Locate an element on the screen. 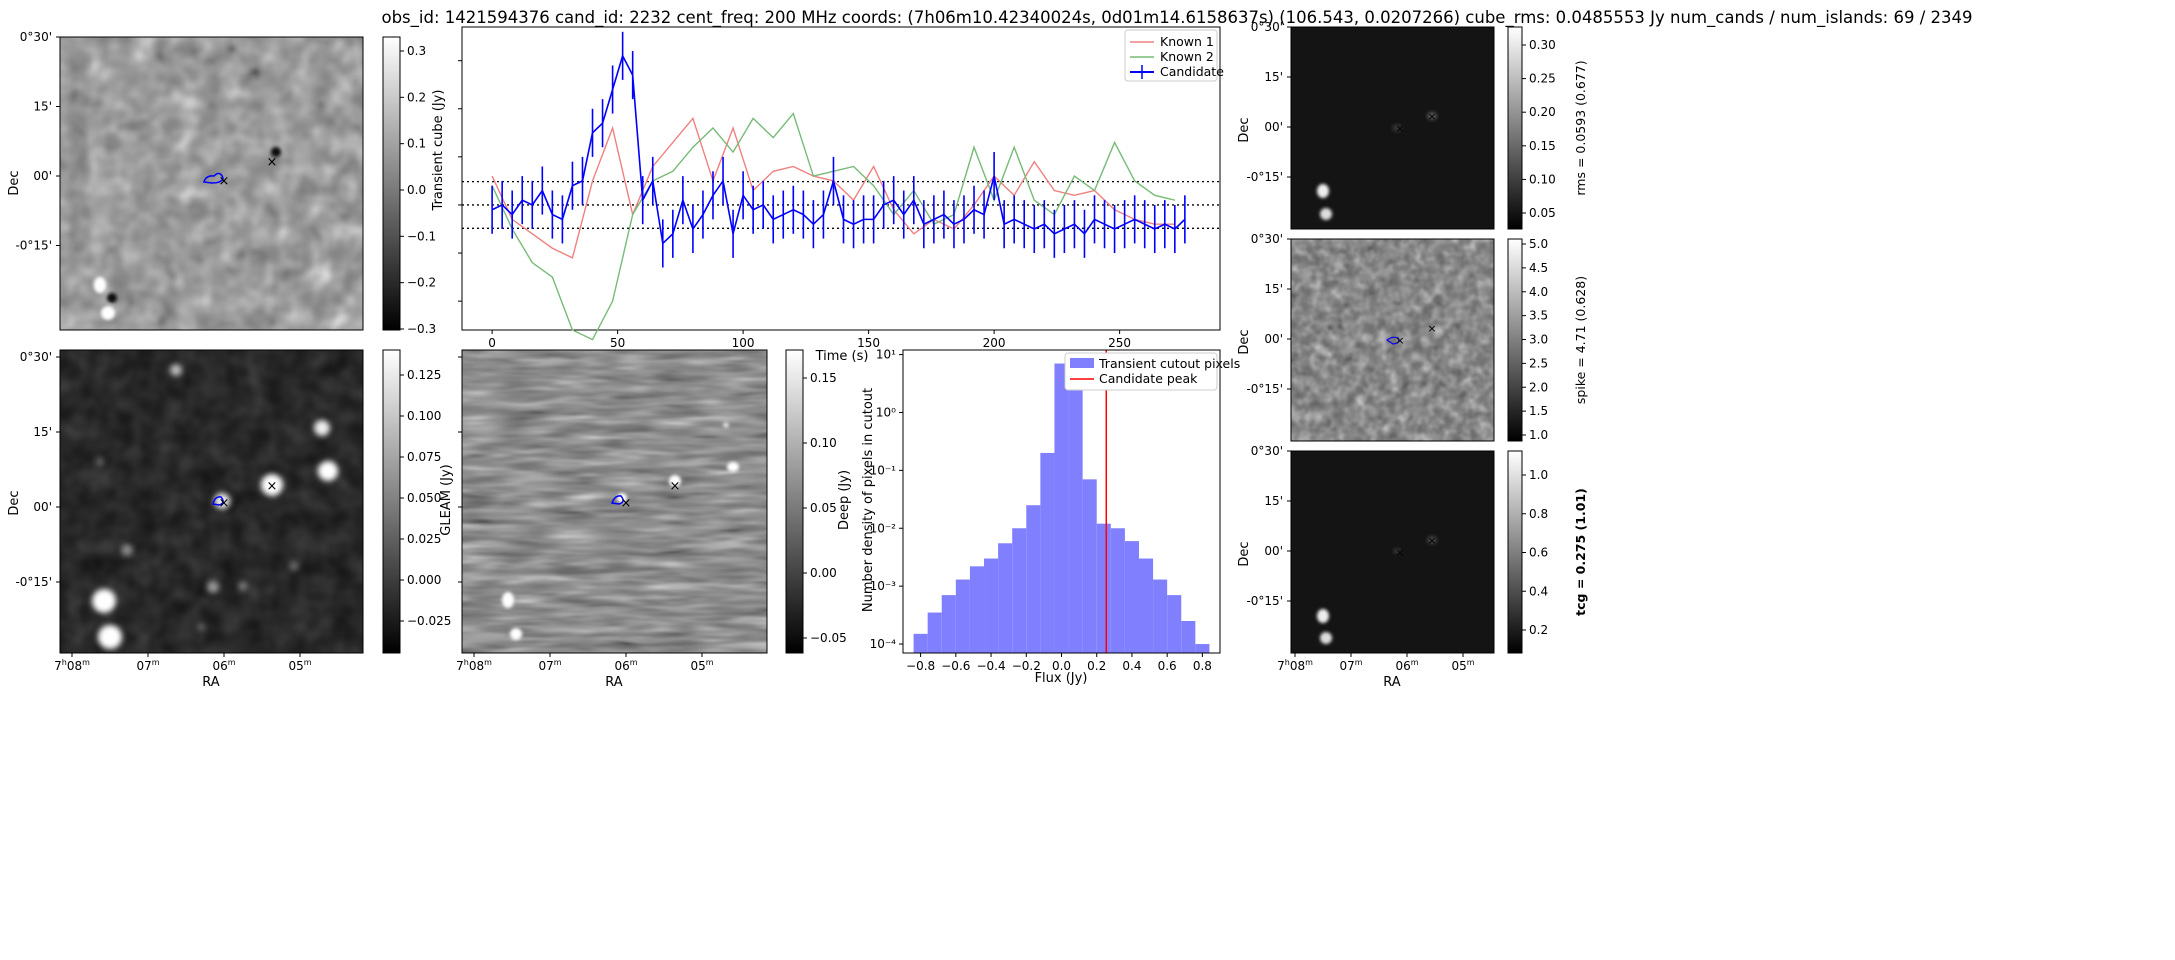  histogram-bars is located at coordinates (1061, 508).